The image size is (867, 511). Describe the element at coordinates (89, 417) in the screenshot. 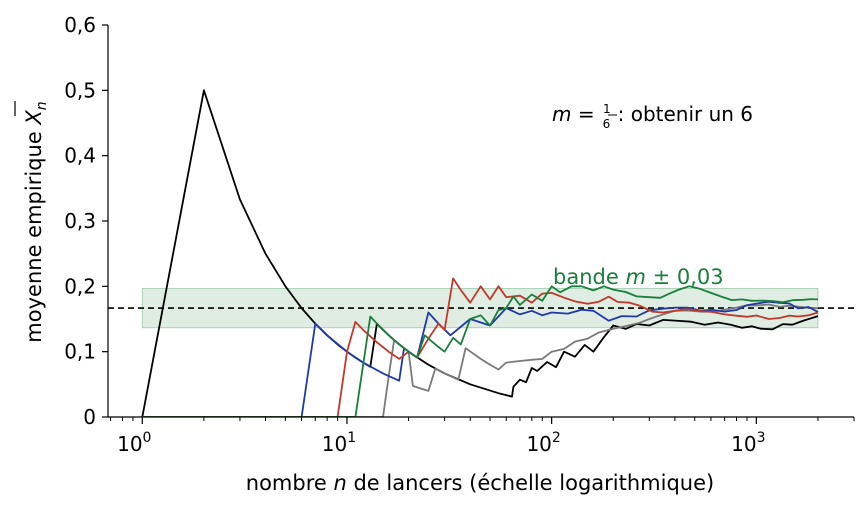

I see `y-tick-label: 0` at that location.